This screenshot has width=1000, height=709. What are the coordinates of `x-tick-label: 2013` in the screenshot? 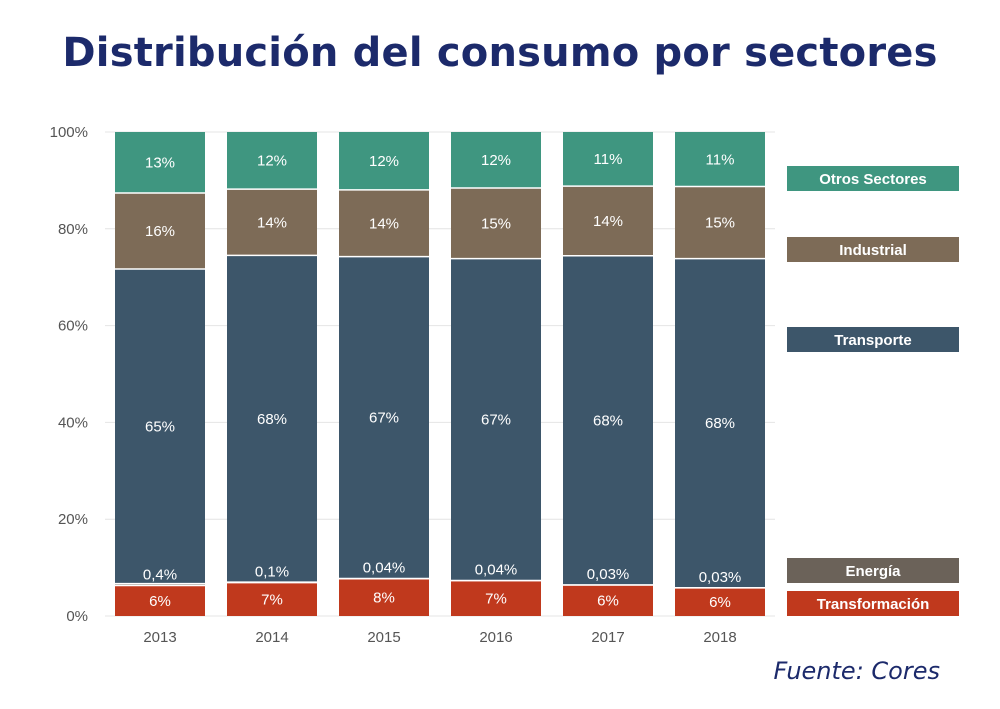 It's located at (159, 637).